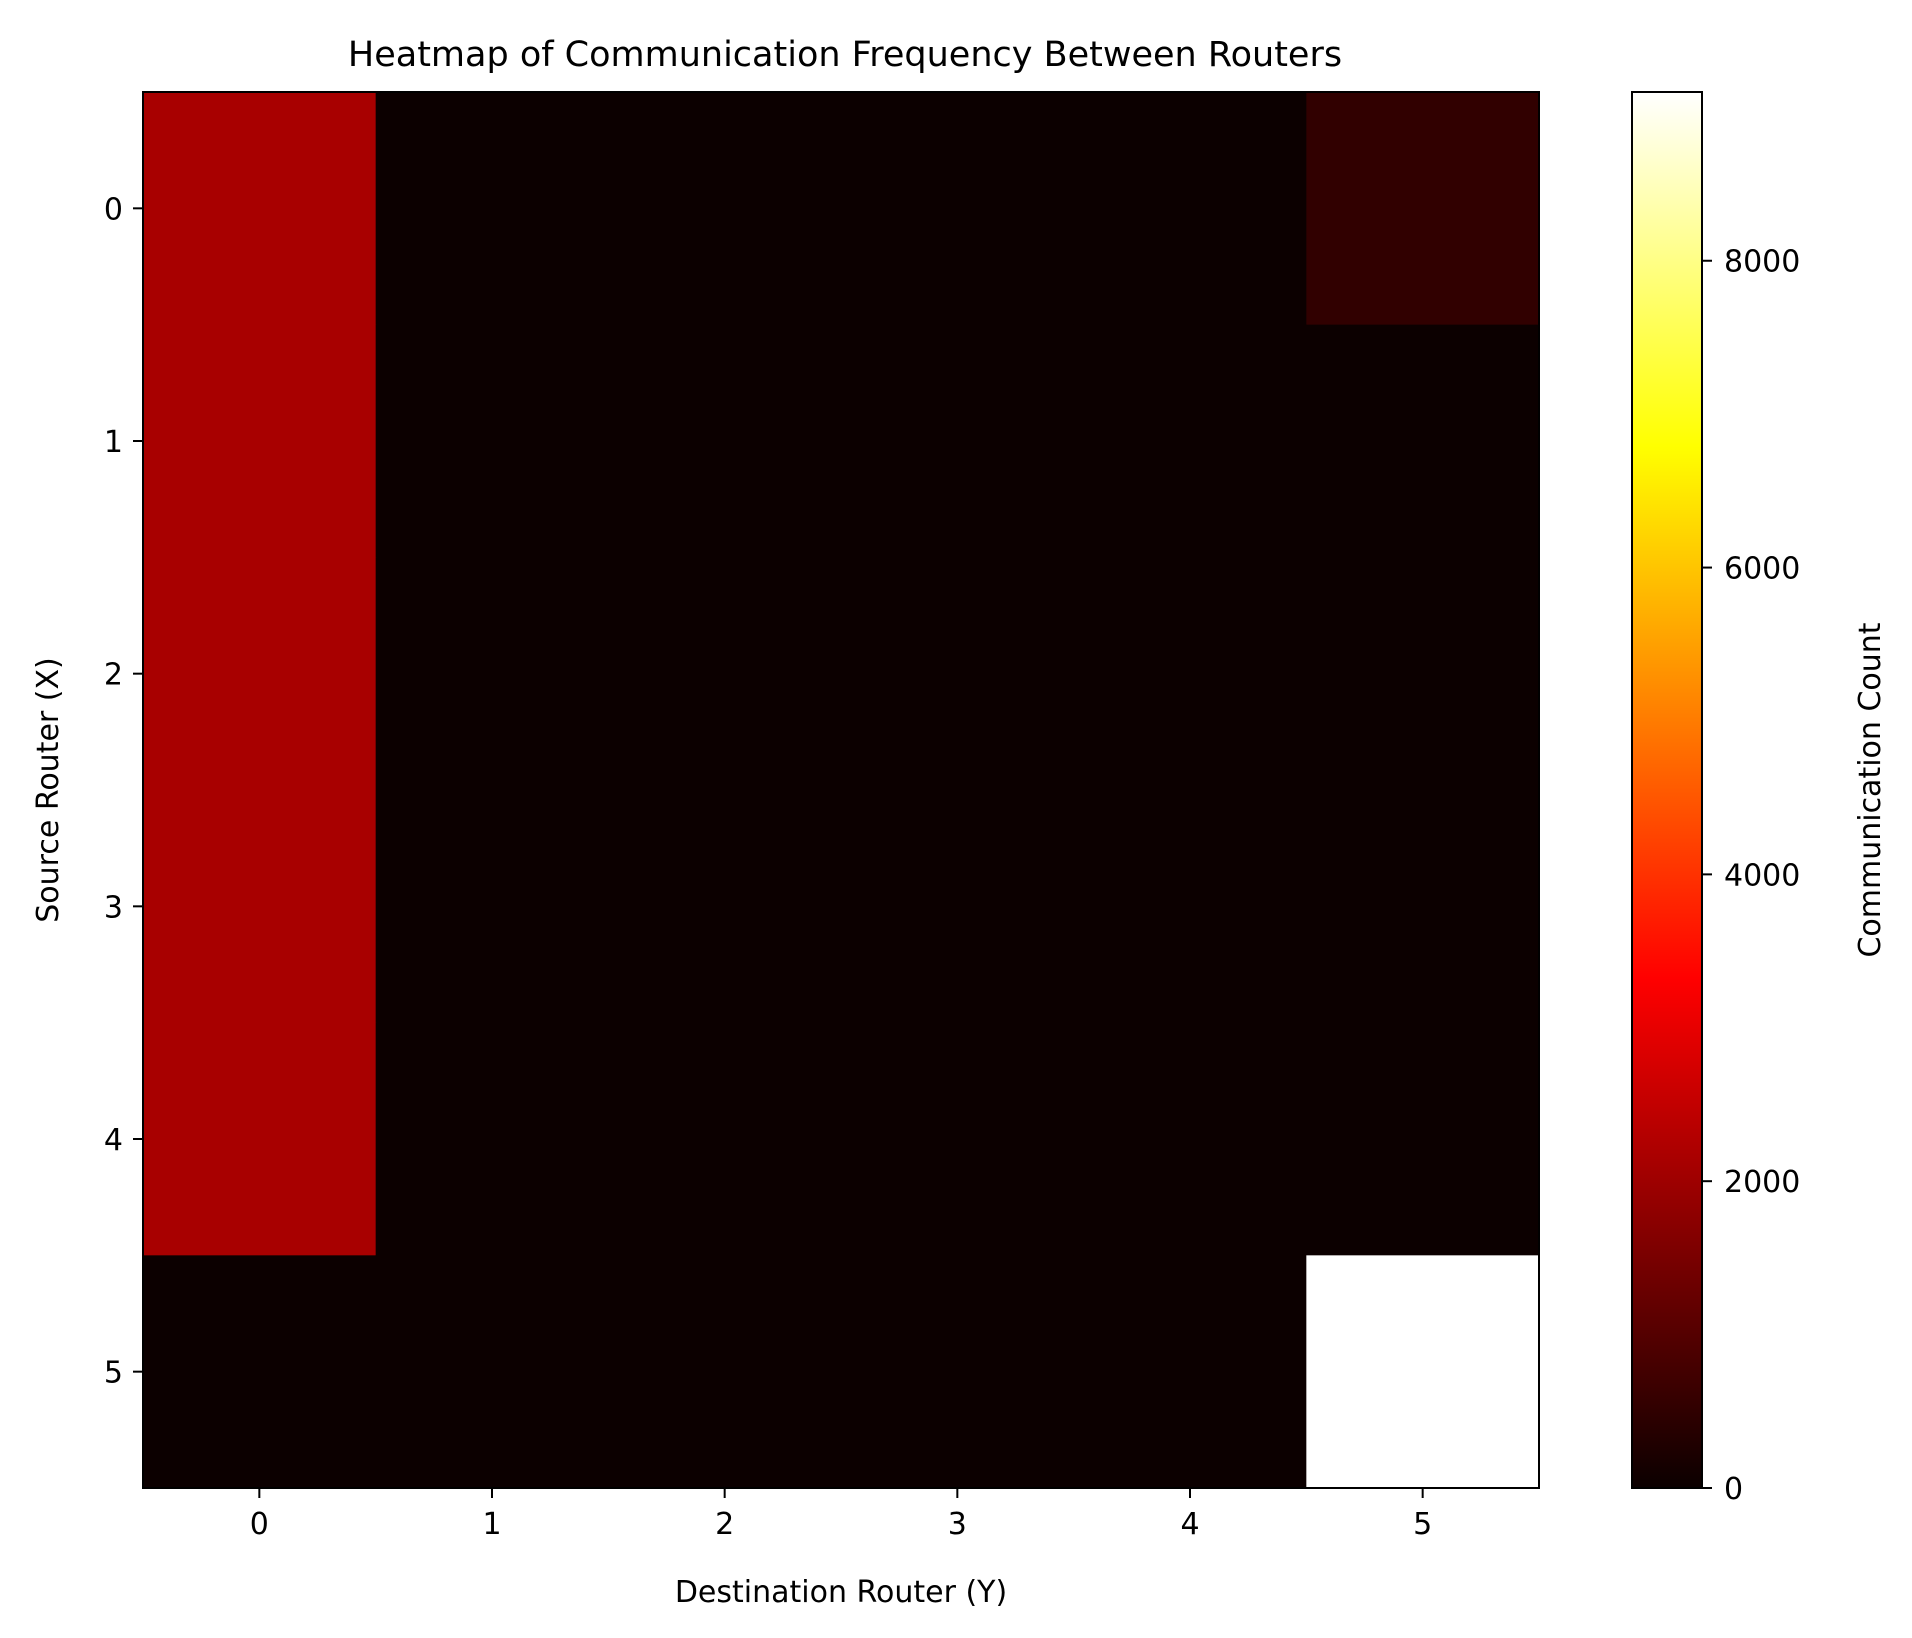 The width and height of the screenshot is (1912, 1638). I want to click on colorbar-label: Communication Count, so click(1870, 789).